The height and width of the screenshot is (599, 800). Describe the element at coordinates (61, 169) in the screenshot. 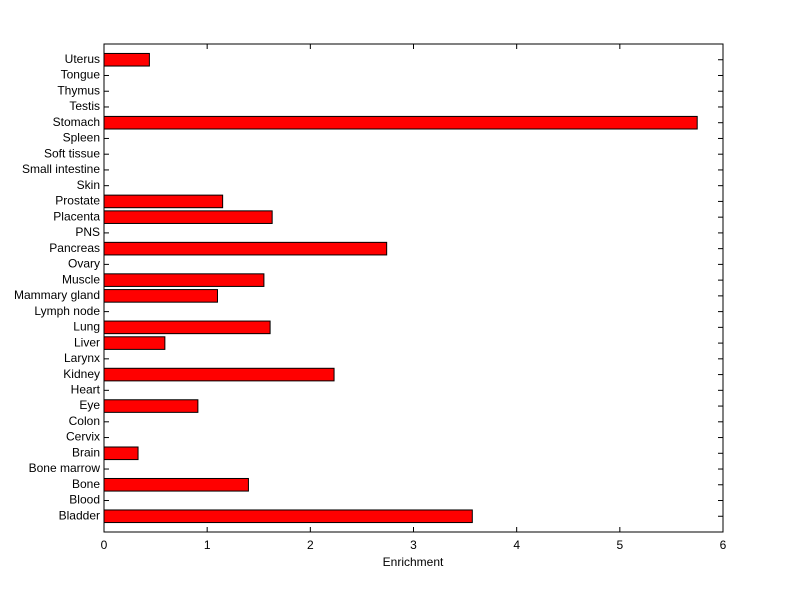

I see `y-tick-label: Small intestine` at that location.